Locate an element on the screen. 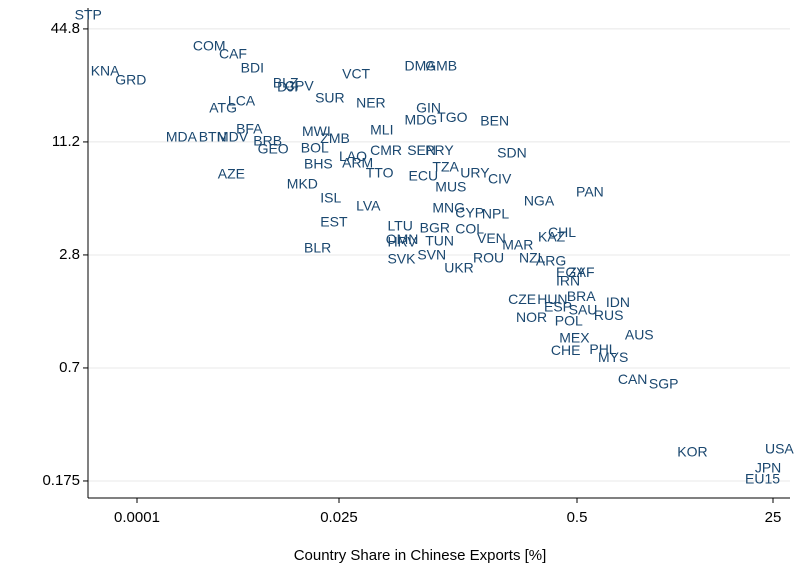  point-label: LVA is located at coordinates (368, 206).